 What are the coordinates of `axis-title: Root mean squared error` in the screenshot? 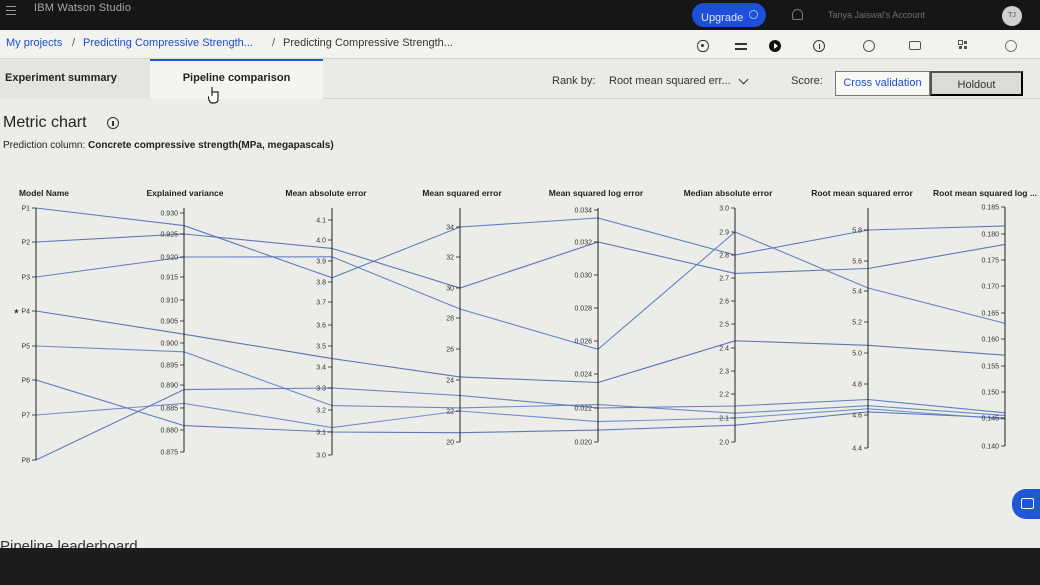 It's located at (862, 193).